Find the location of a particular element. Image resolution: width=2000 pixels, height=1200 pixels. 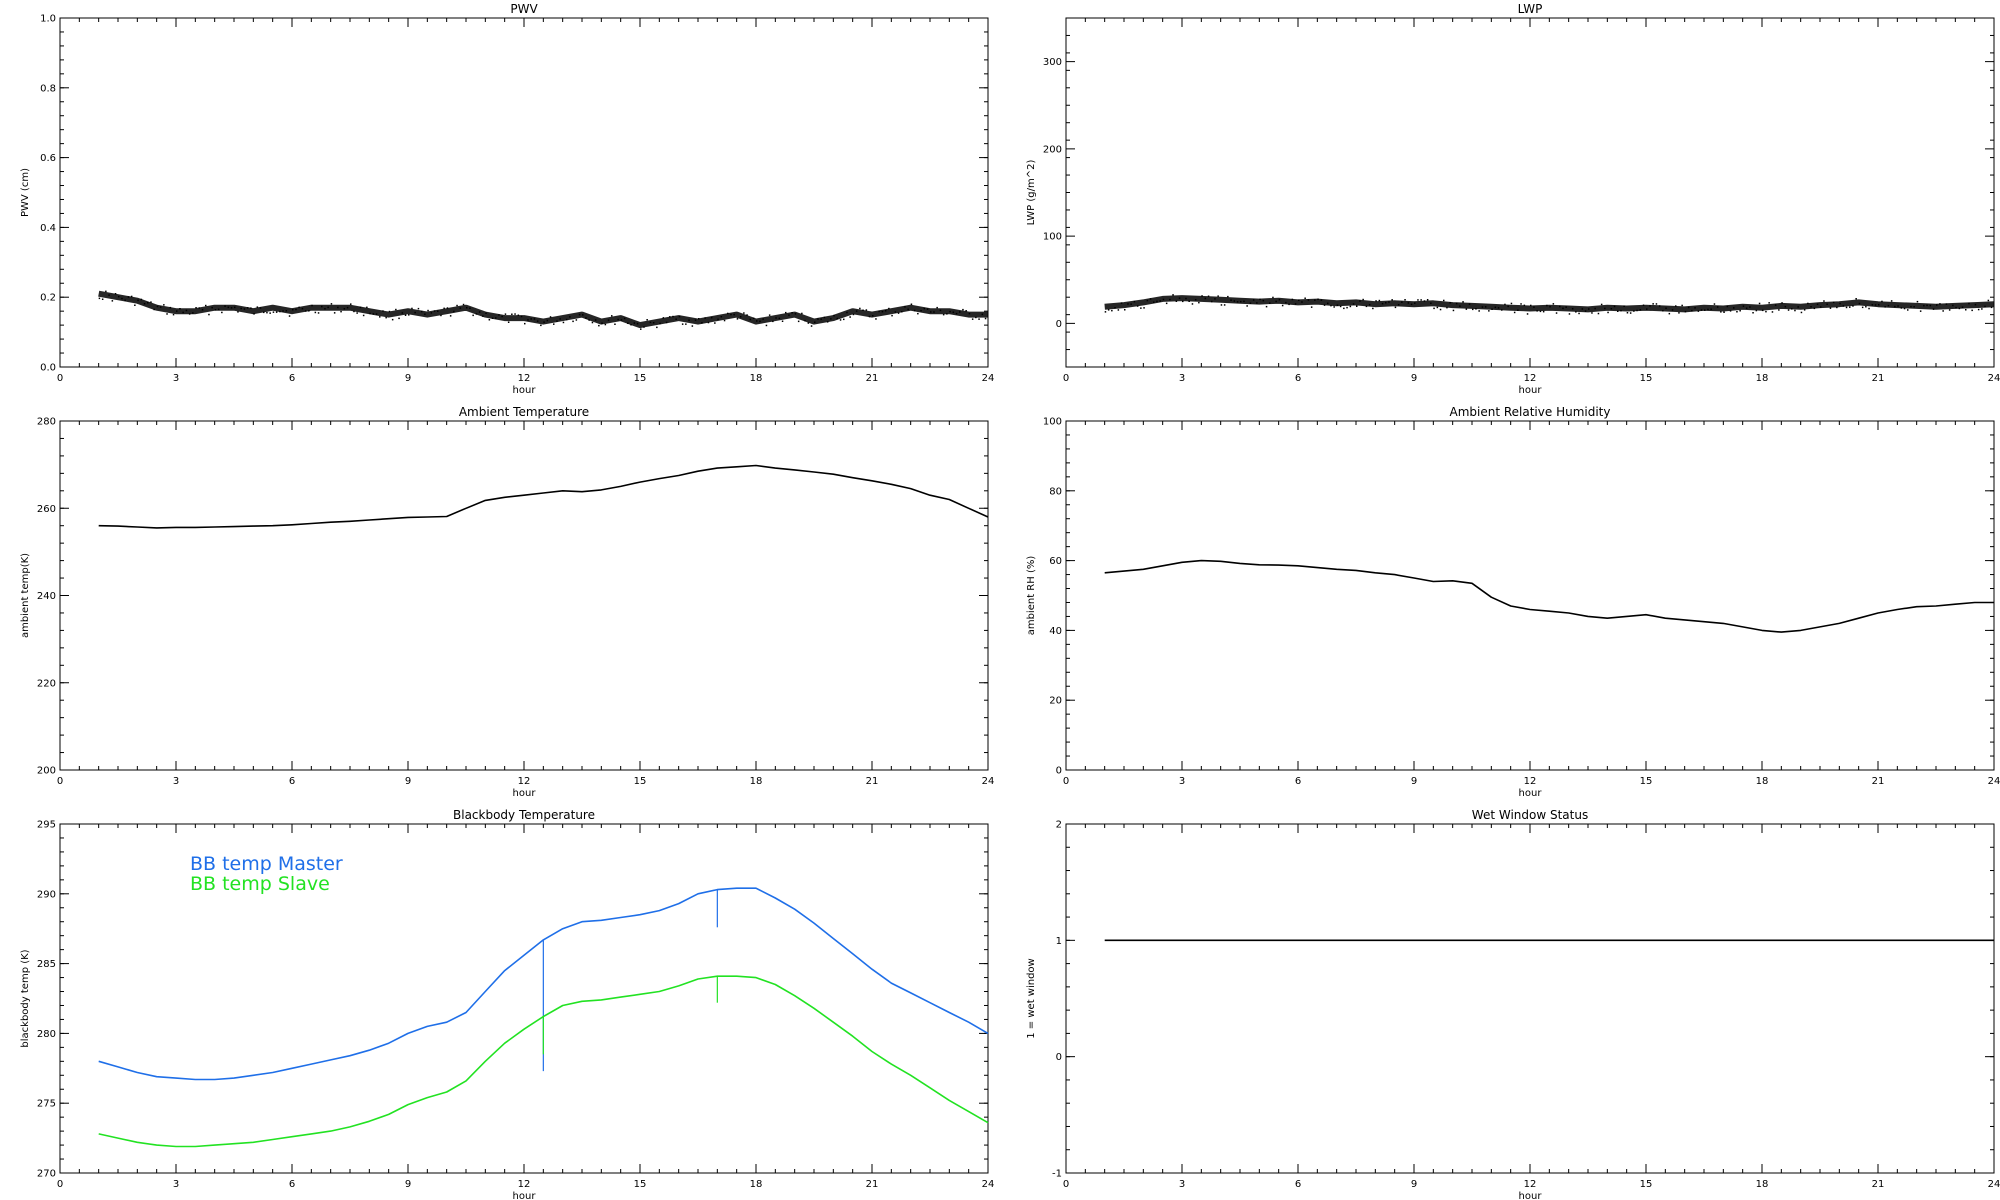

series-line is located at coordinates (543, 1061).